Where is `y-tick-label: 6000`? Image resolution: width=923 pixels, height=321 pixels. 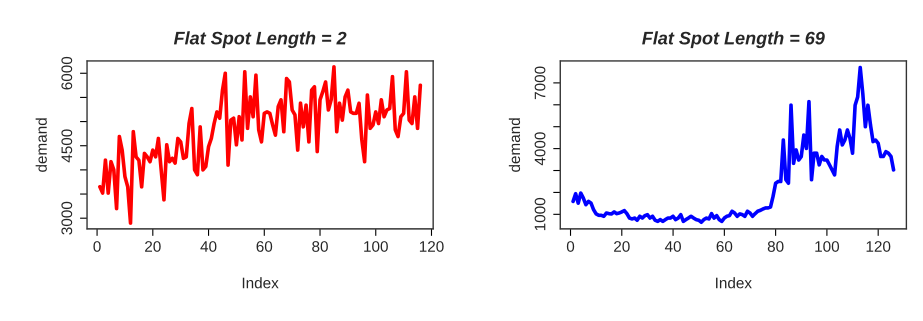 y-tick-label: 6000 is located at coordinates (66, 73).